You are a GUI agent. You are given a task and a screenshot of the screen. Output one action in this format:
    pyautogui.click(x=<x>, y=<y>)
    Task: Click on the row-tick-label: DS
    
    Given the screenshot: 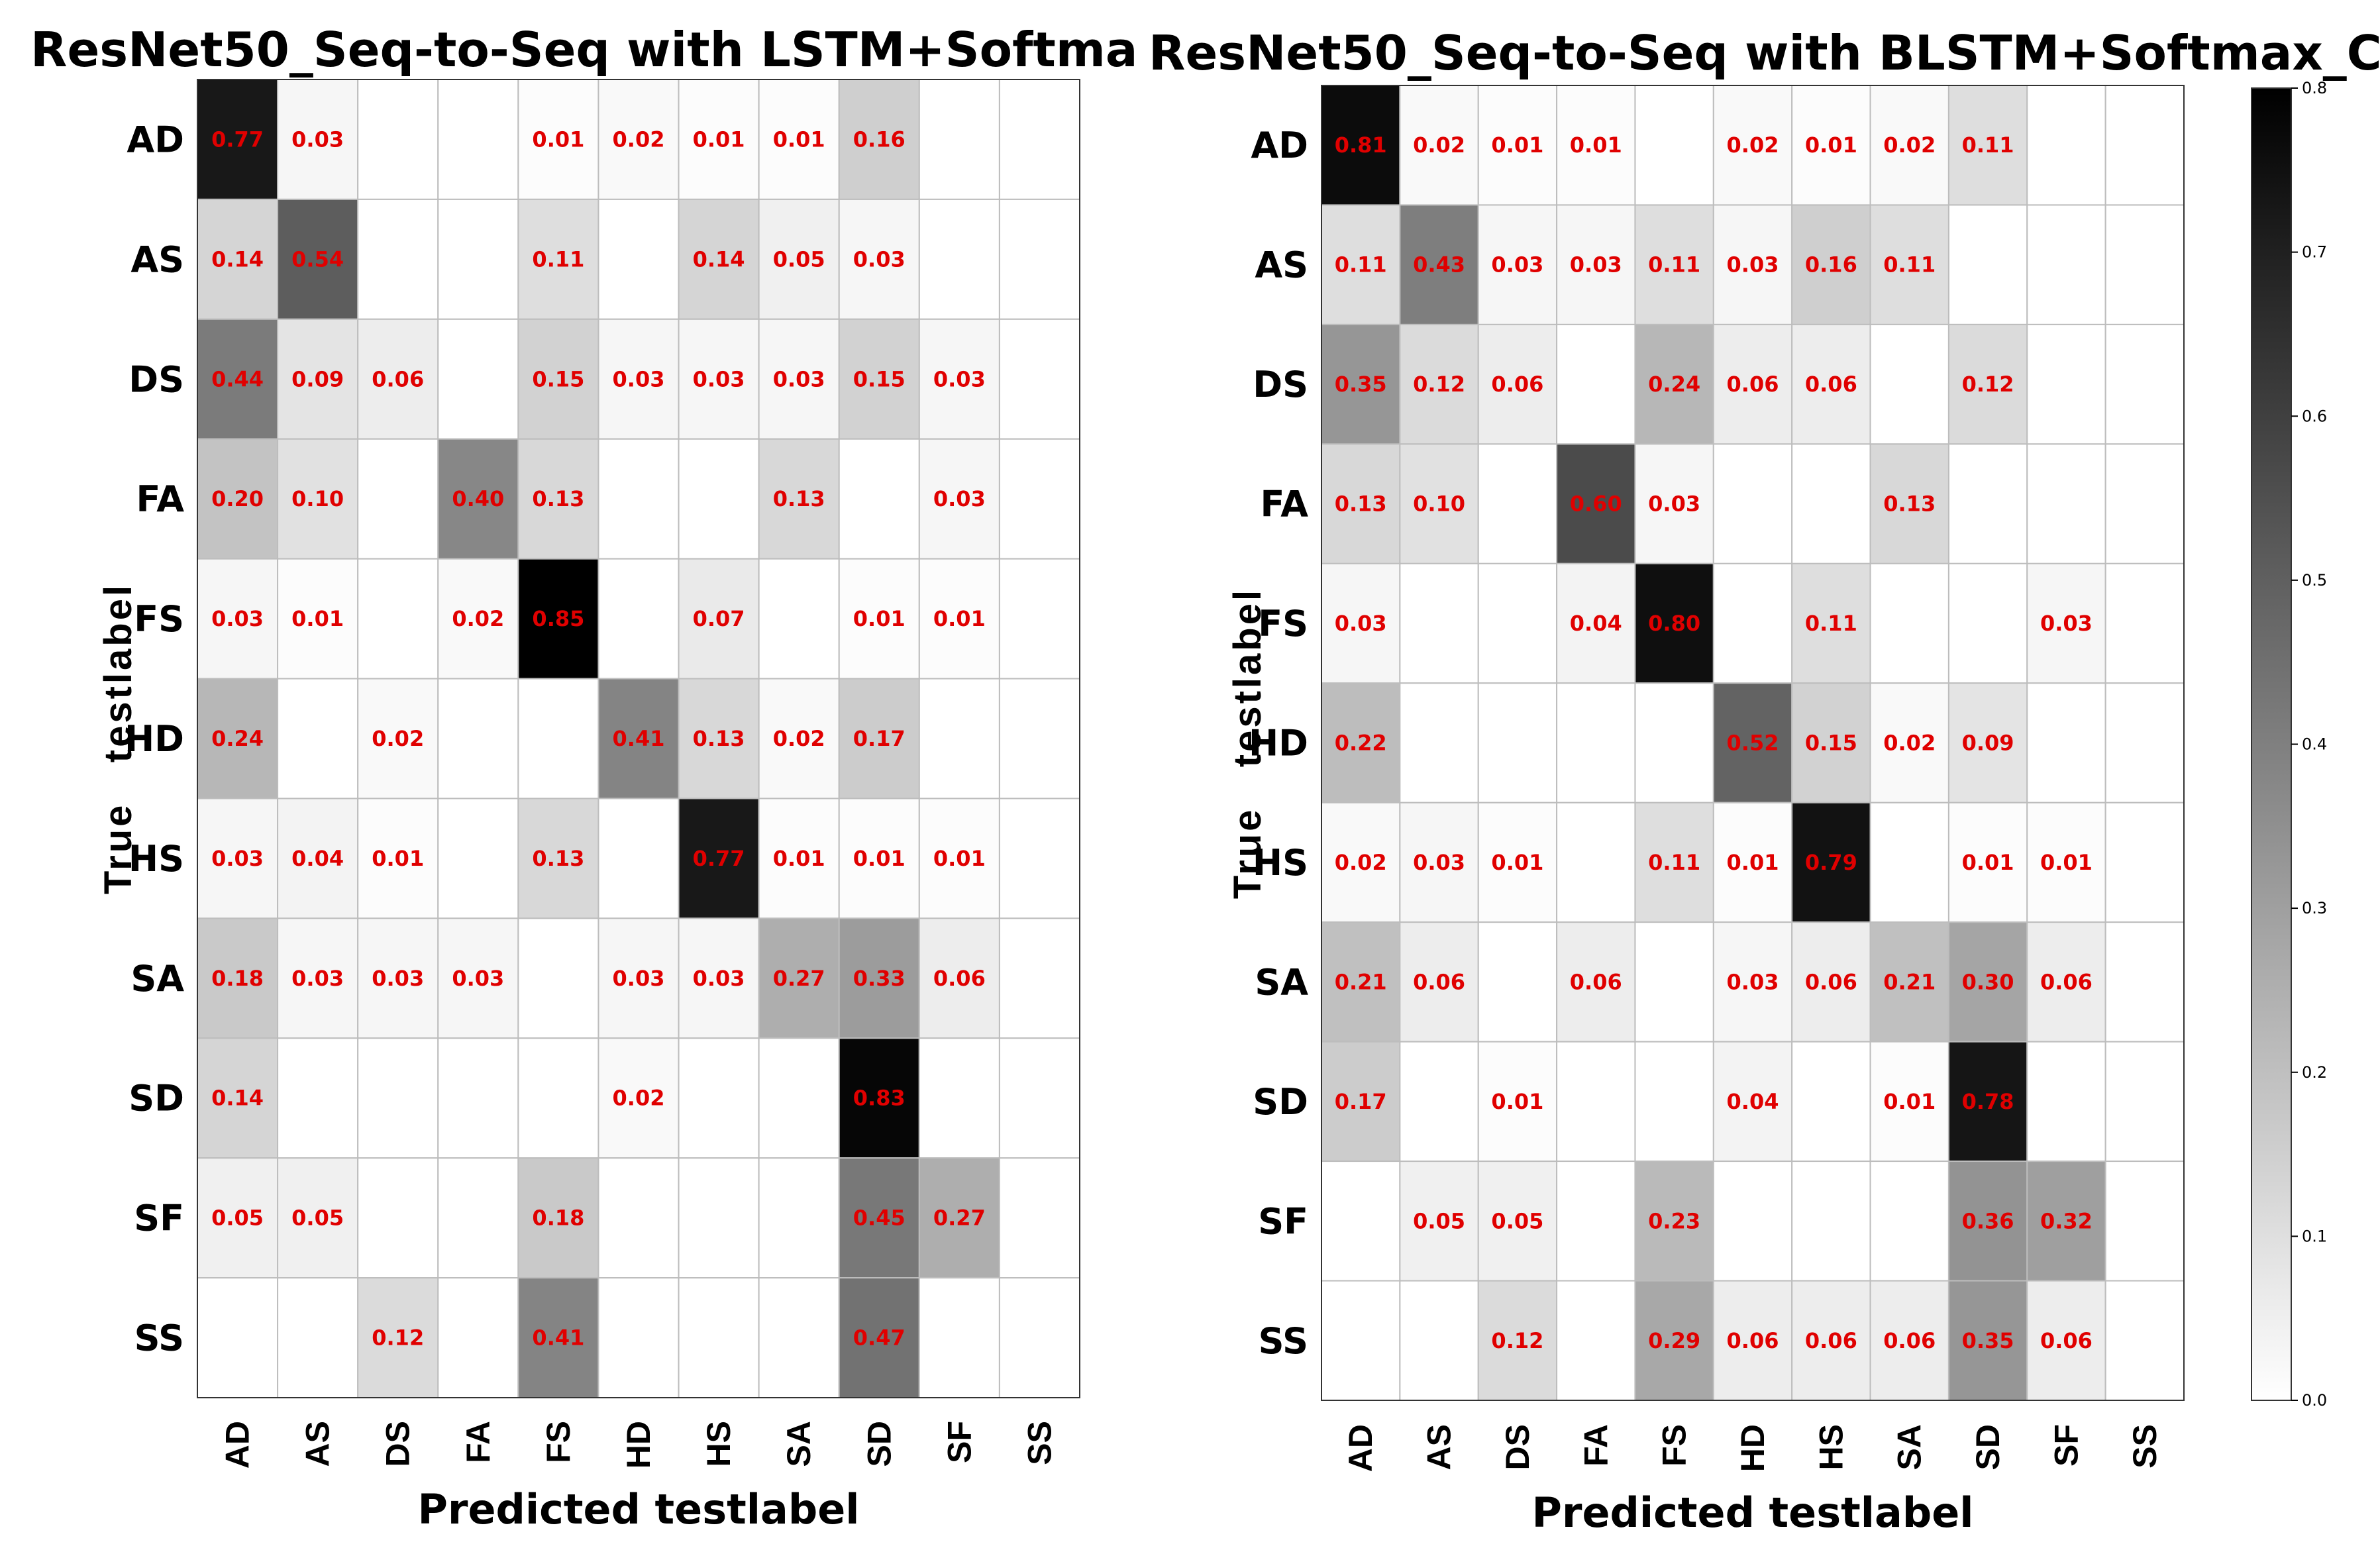 What is the action you would take?
    pyautogui.click(x=1280, y=384)
    